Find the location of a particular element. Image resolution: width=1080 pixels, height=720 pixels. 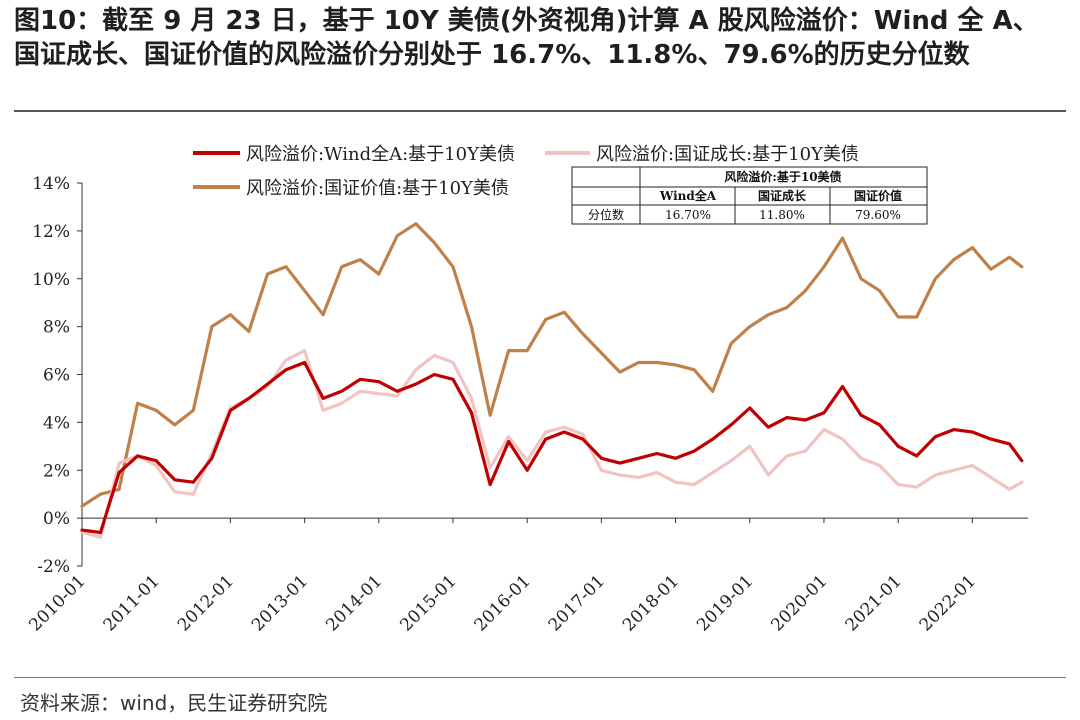

x-tick-label: 2011-01 is located at coordinates (132, 603).